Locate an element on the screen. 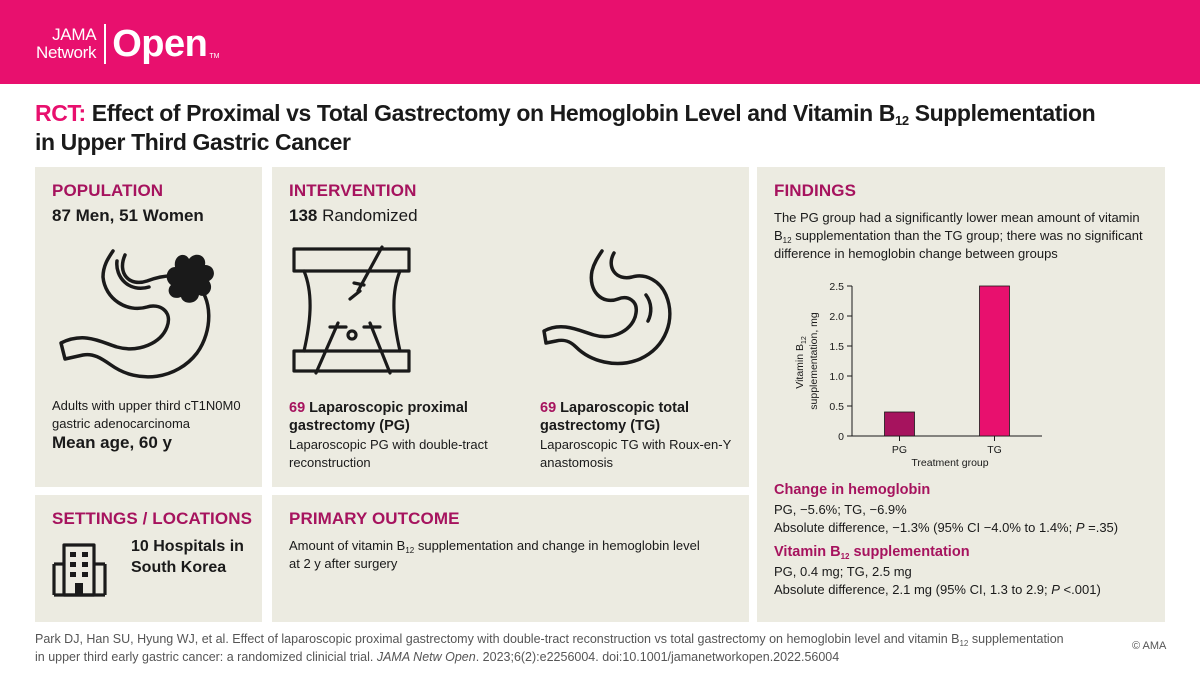 The height and width of the screenshot is (677, 1200). logo-network-text: Network is located at coordinates (66, 52).